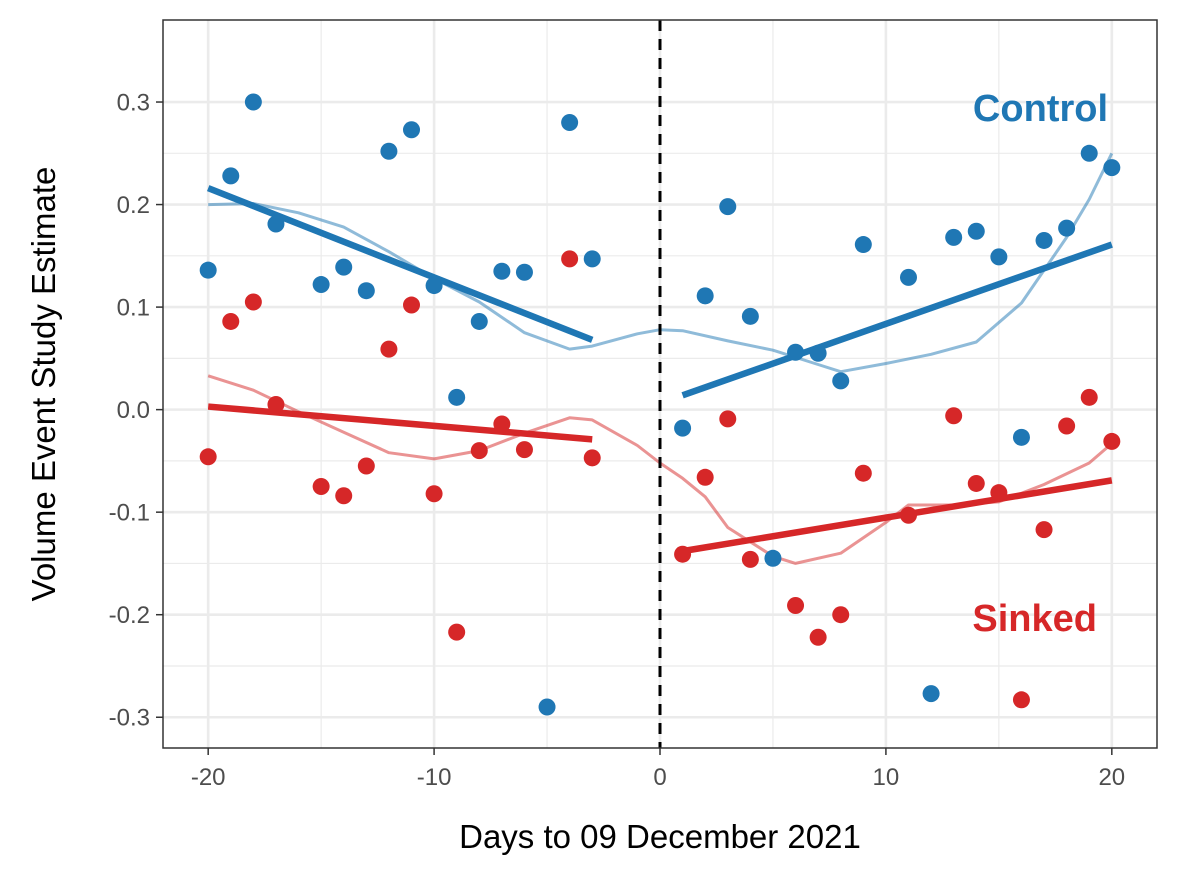  I want to click on y-tick-label: 0.1, so click(133, 308).